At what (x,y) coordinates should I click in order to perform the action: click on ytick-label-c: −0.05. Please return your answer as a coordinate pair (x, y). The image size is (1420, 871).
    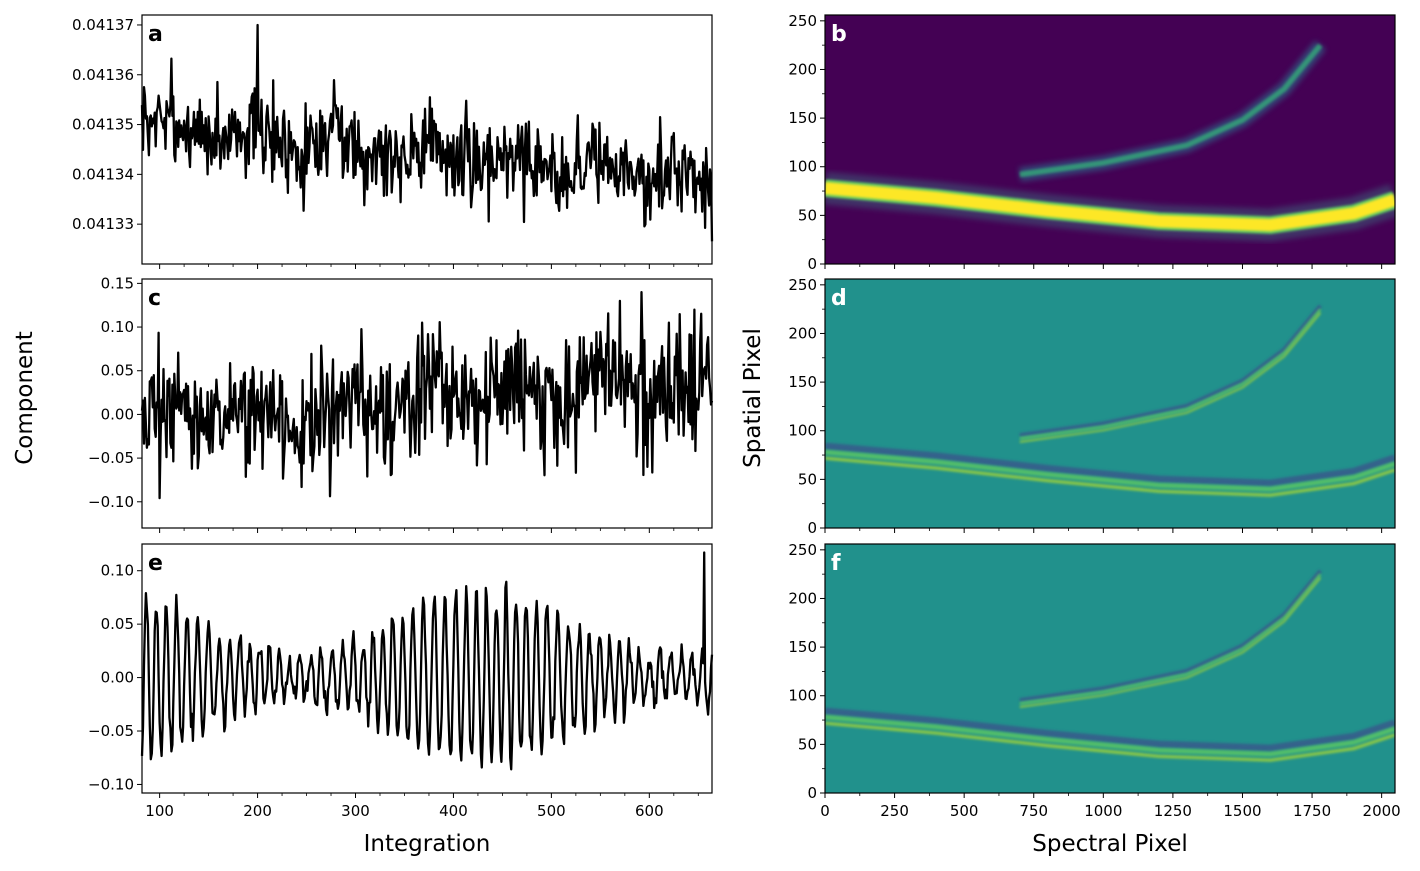
    Looking at the image, I should click on (111, 458).